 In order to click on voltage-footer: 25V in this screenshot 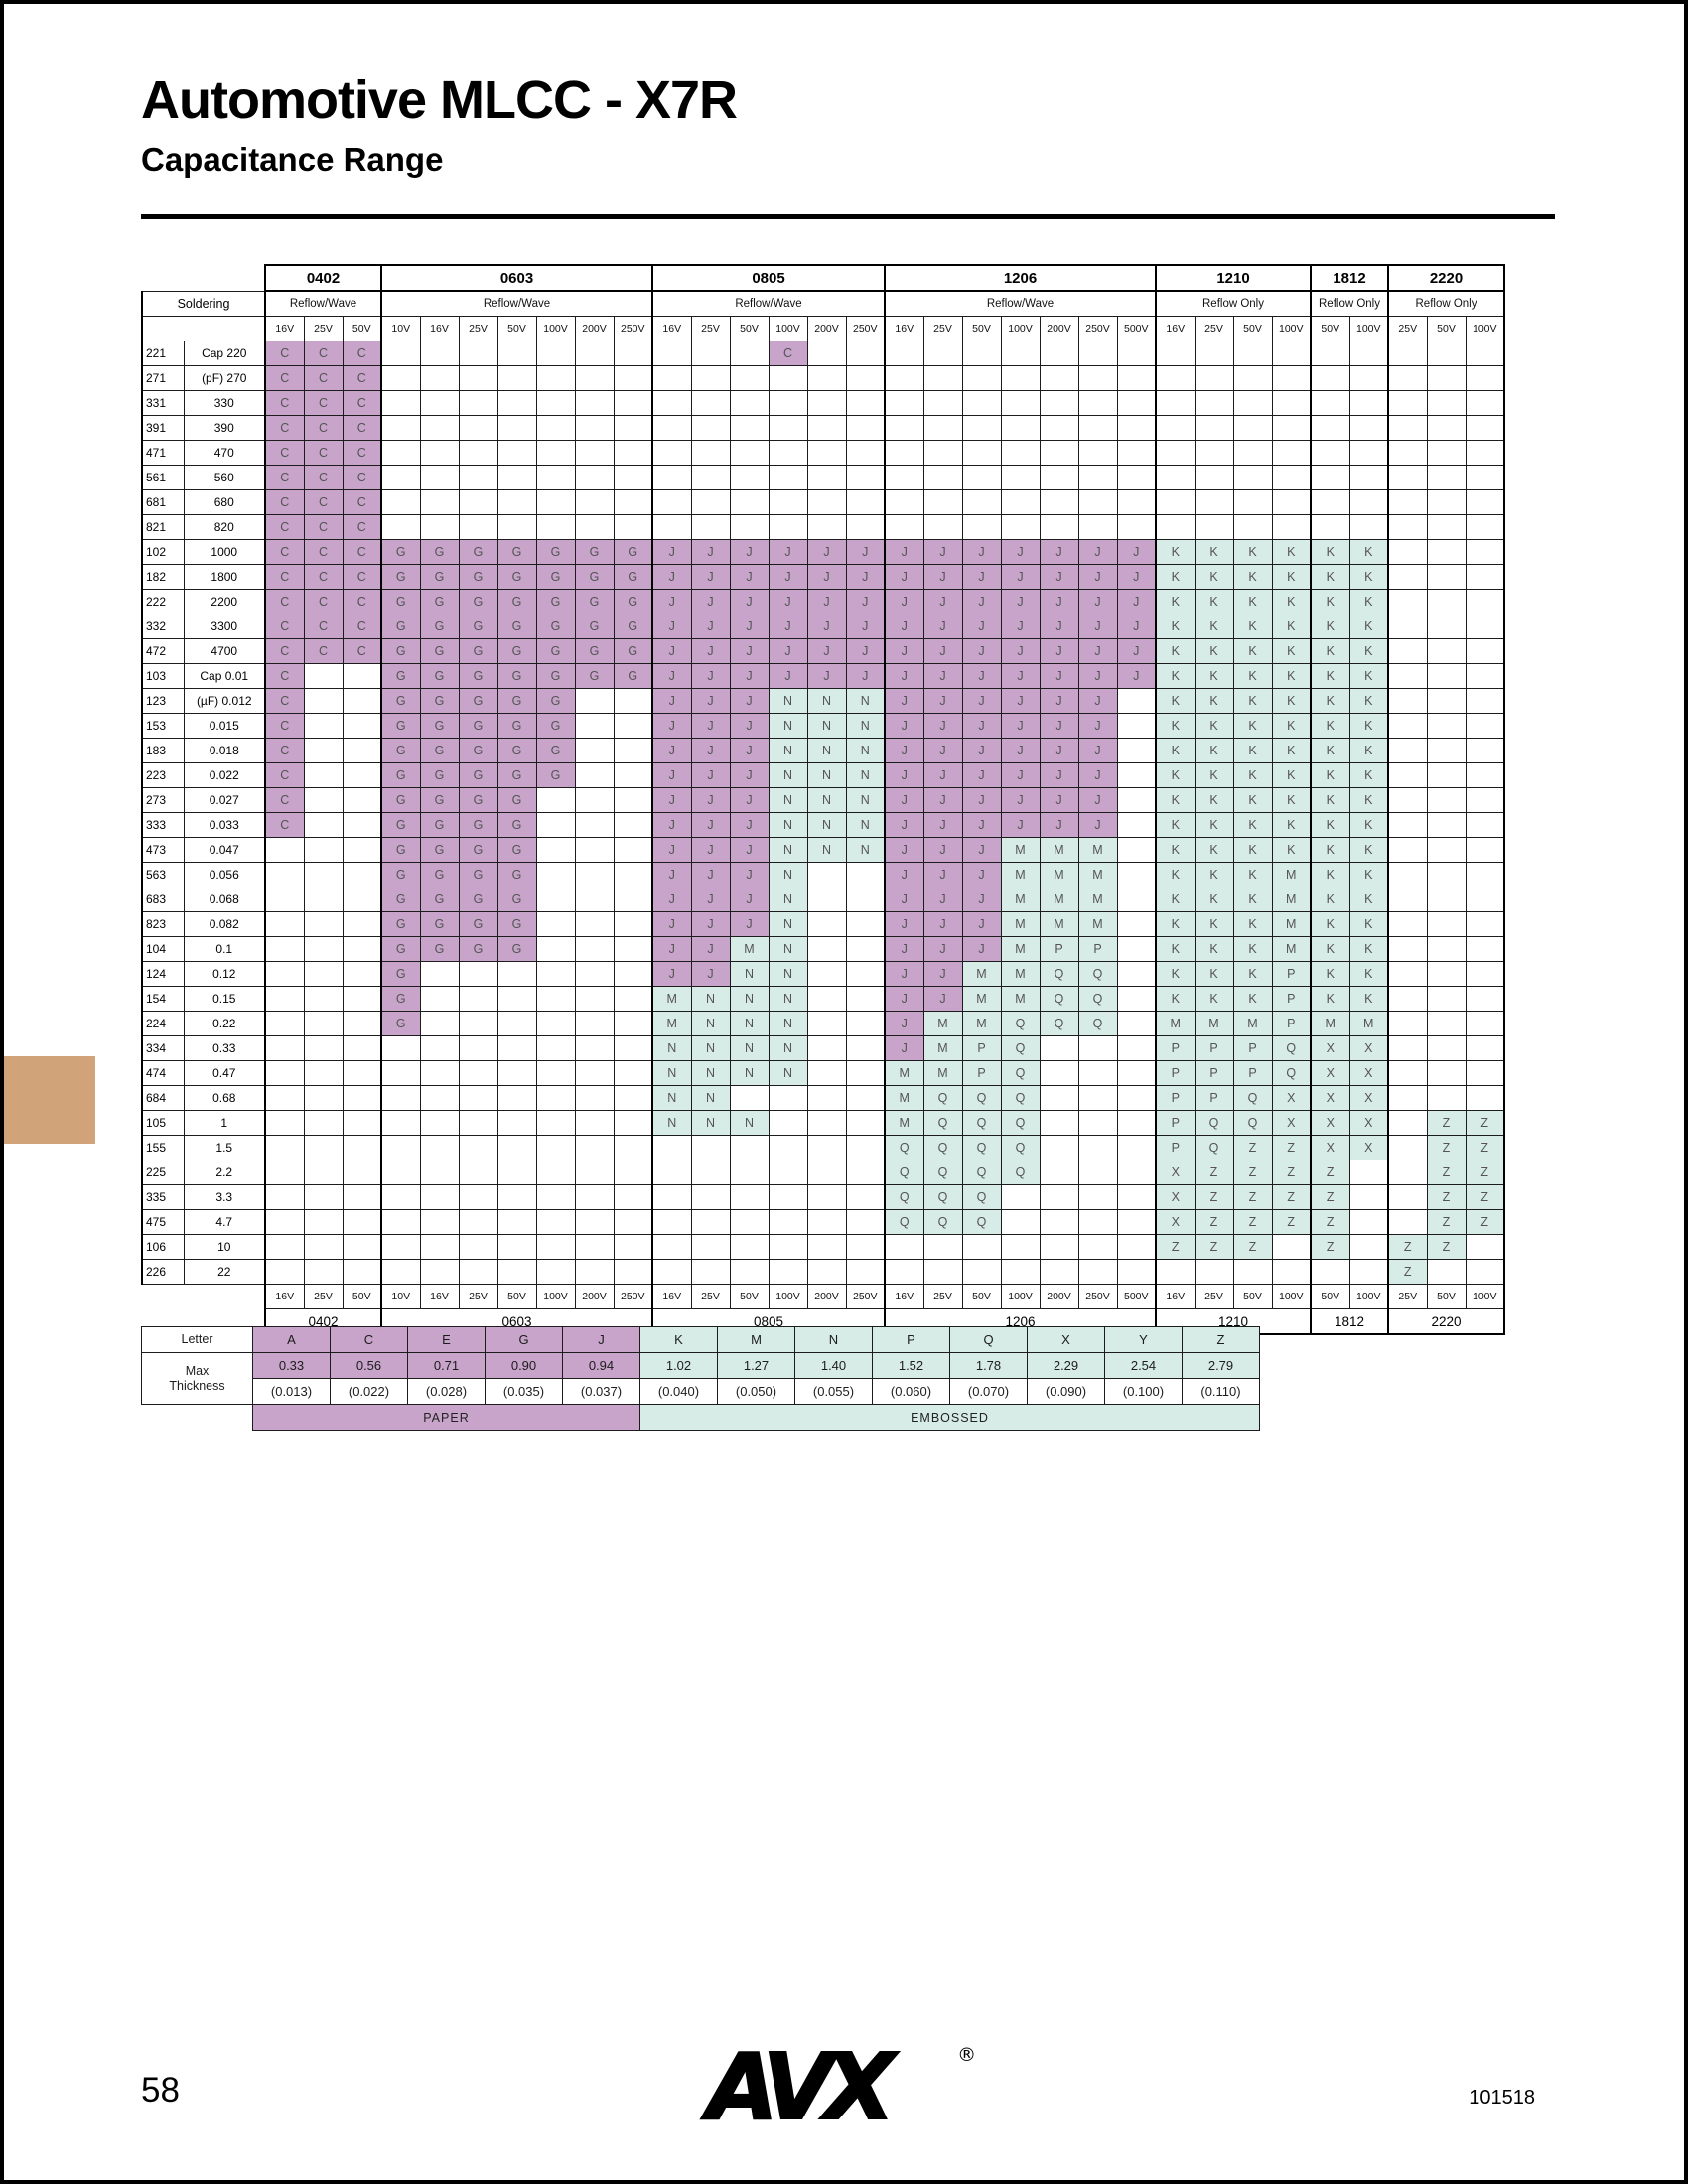, I will do `click(1407, 1296)`.